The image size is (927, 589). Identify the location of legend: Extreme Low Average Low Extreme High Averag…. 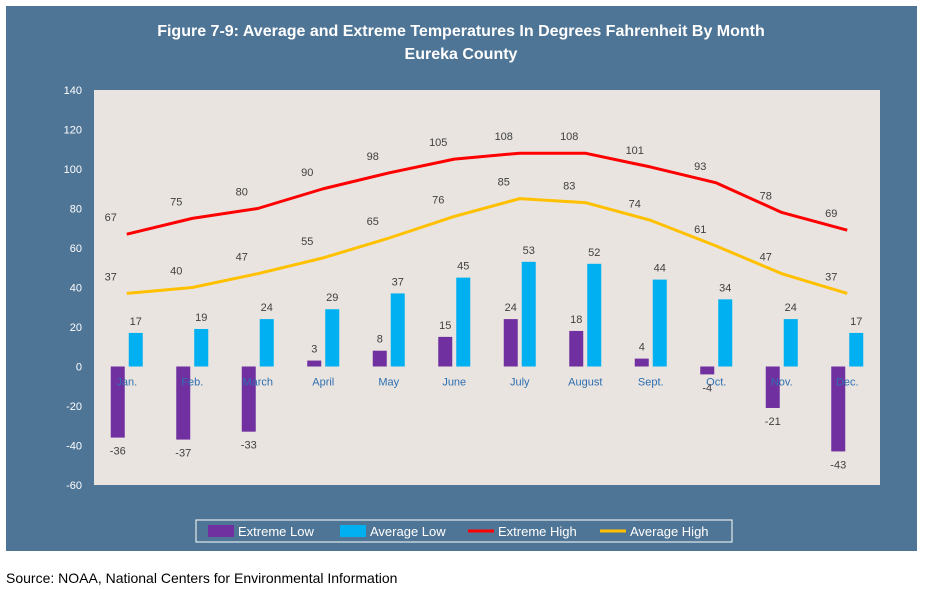
(464, 531).